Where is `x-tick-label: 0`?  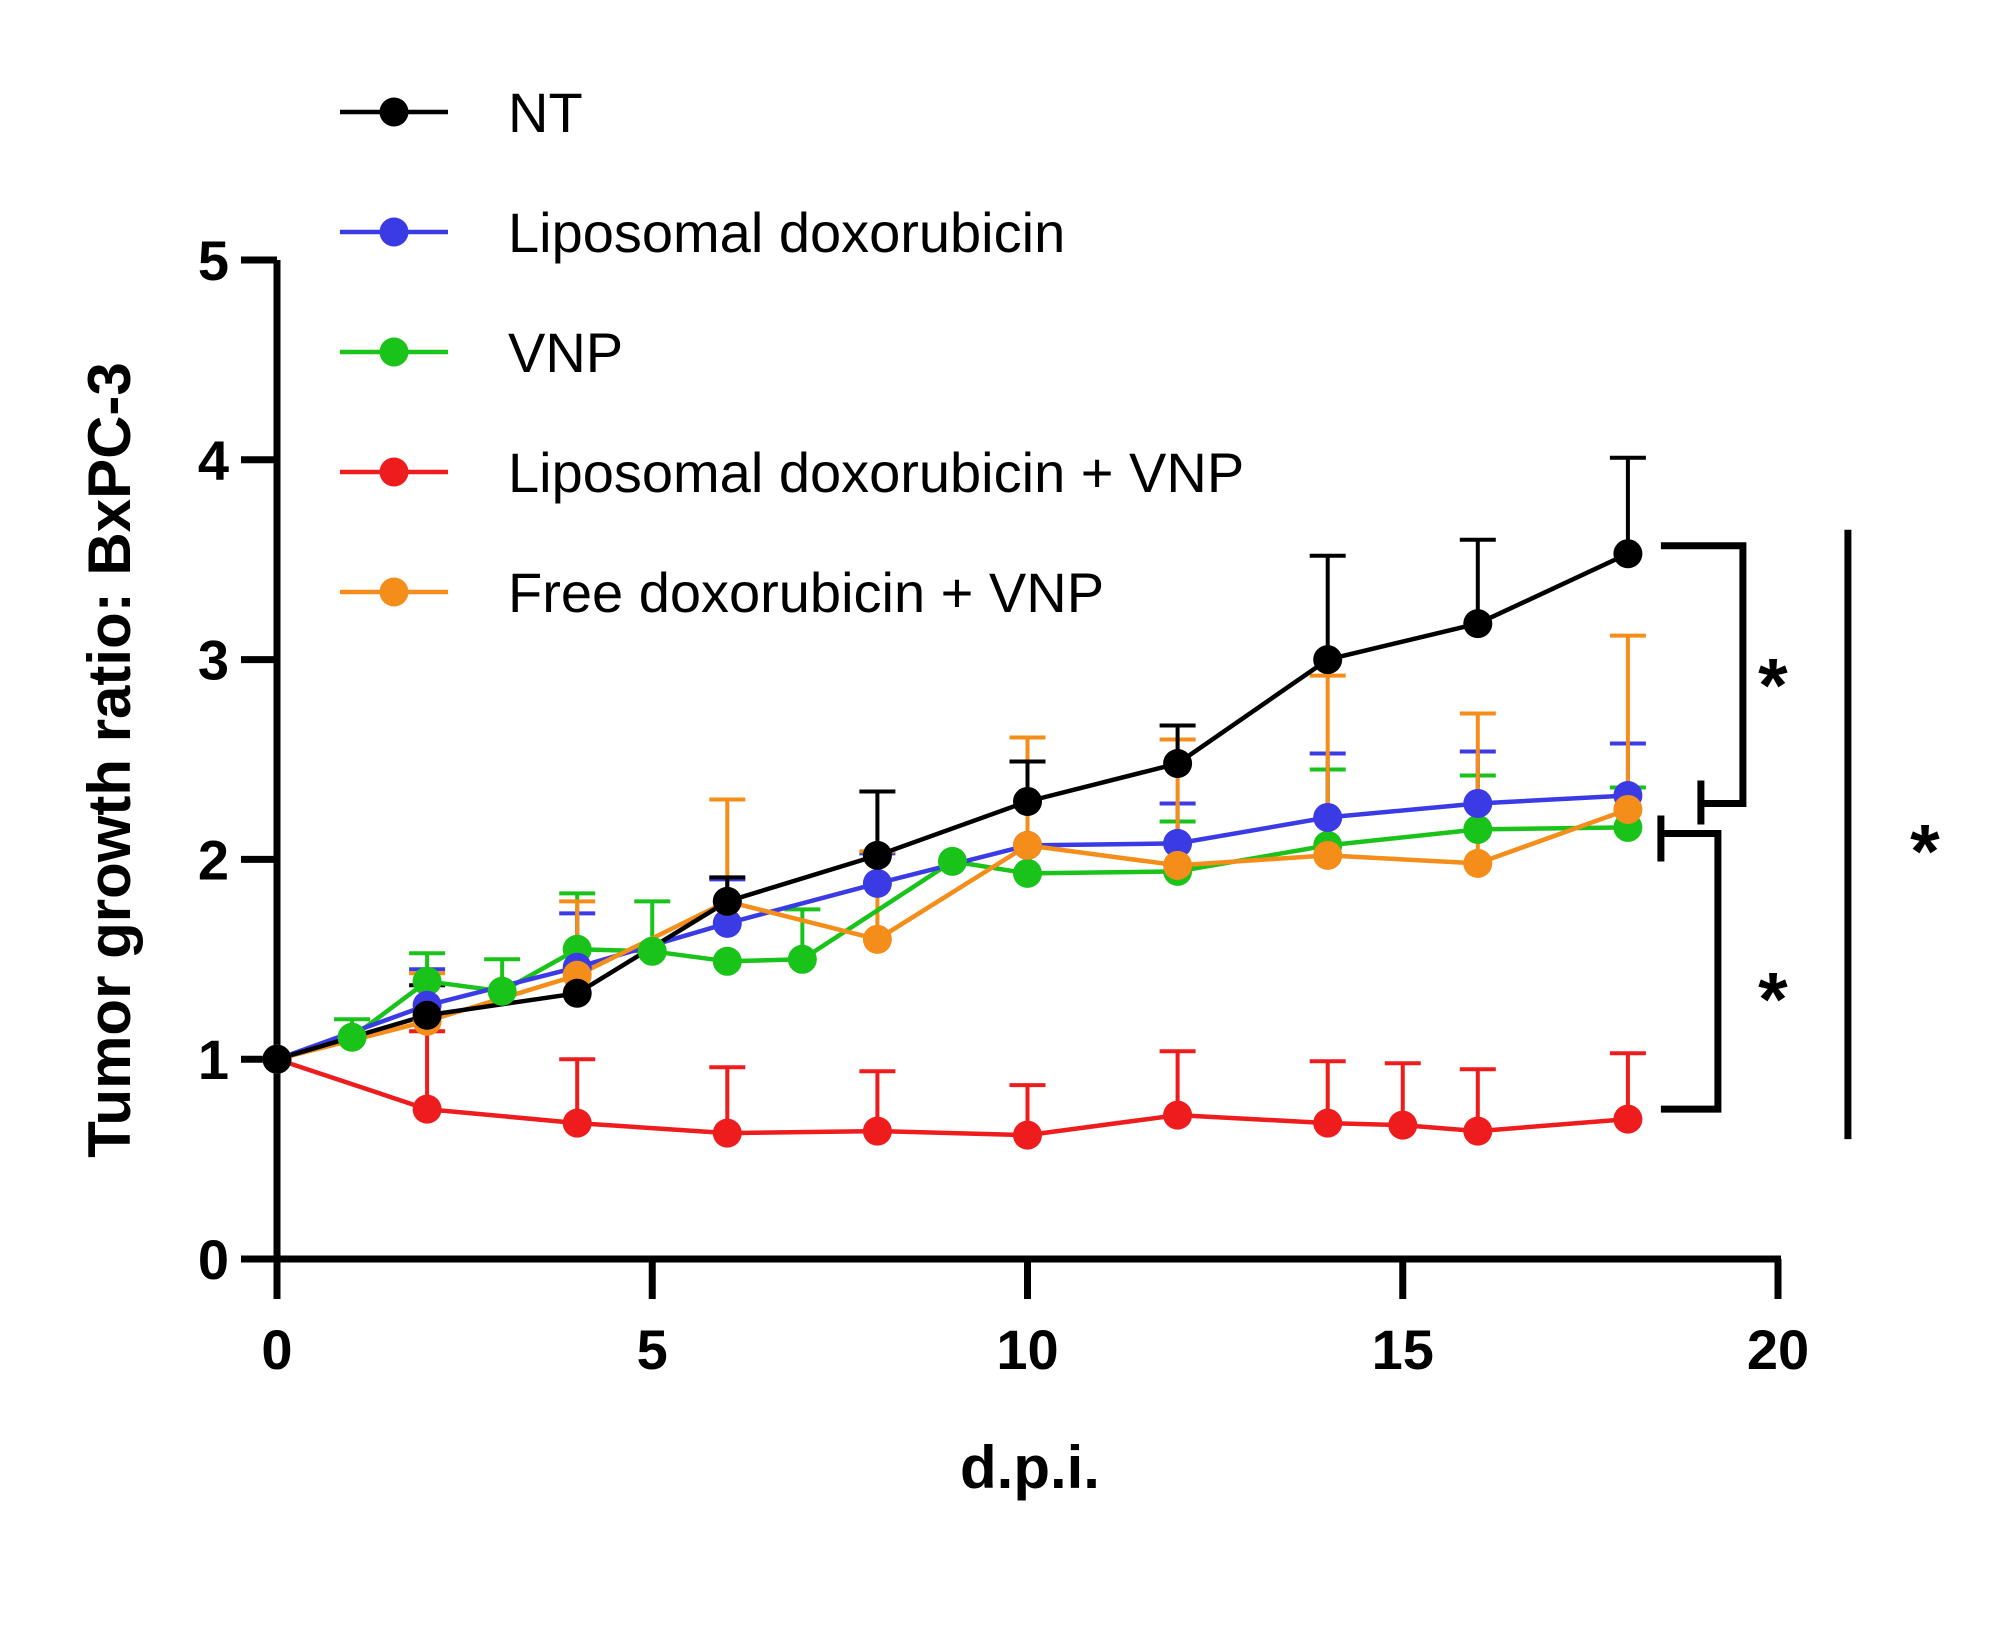
x-tick-label: 0 is located at coordinates (276, 1349).